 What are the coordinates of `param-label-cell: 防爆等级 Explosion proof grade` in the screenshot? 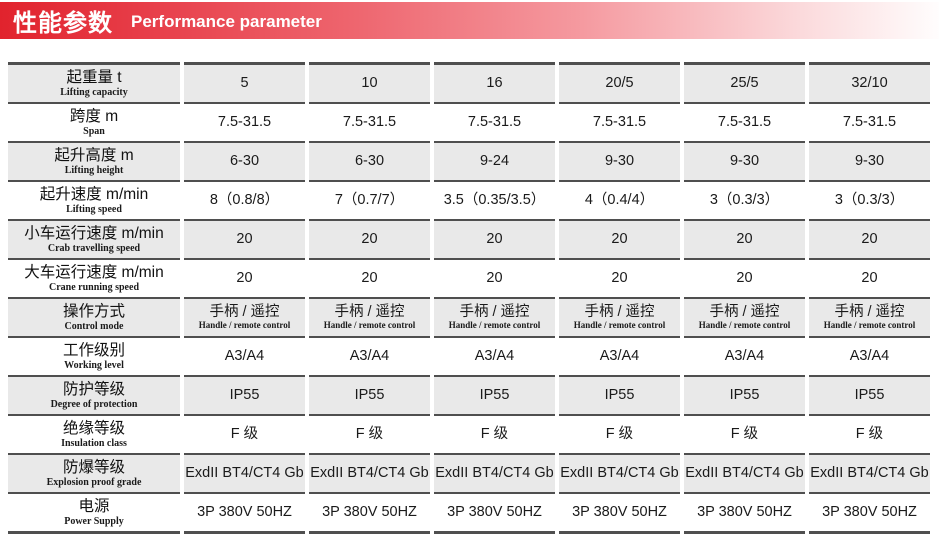 It's located at (94, 472).